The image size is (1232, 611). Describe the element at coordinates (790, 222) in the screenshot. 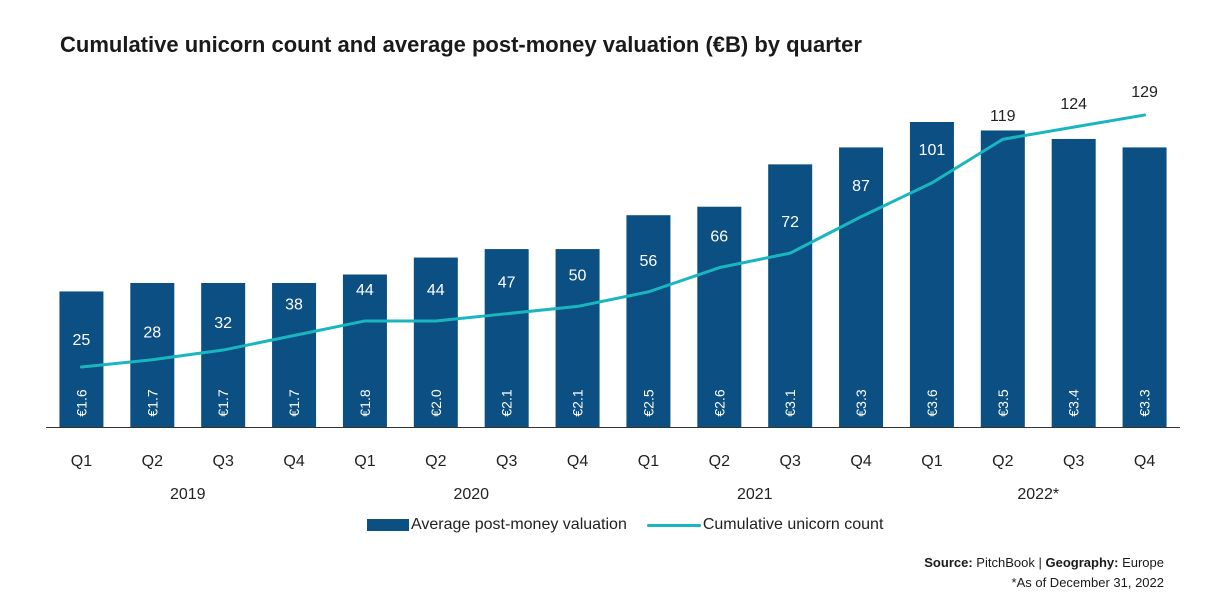

I see `line-value-label: 72` at that location.